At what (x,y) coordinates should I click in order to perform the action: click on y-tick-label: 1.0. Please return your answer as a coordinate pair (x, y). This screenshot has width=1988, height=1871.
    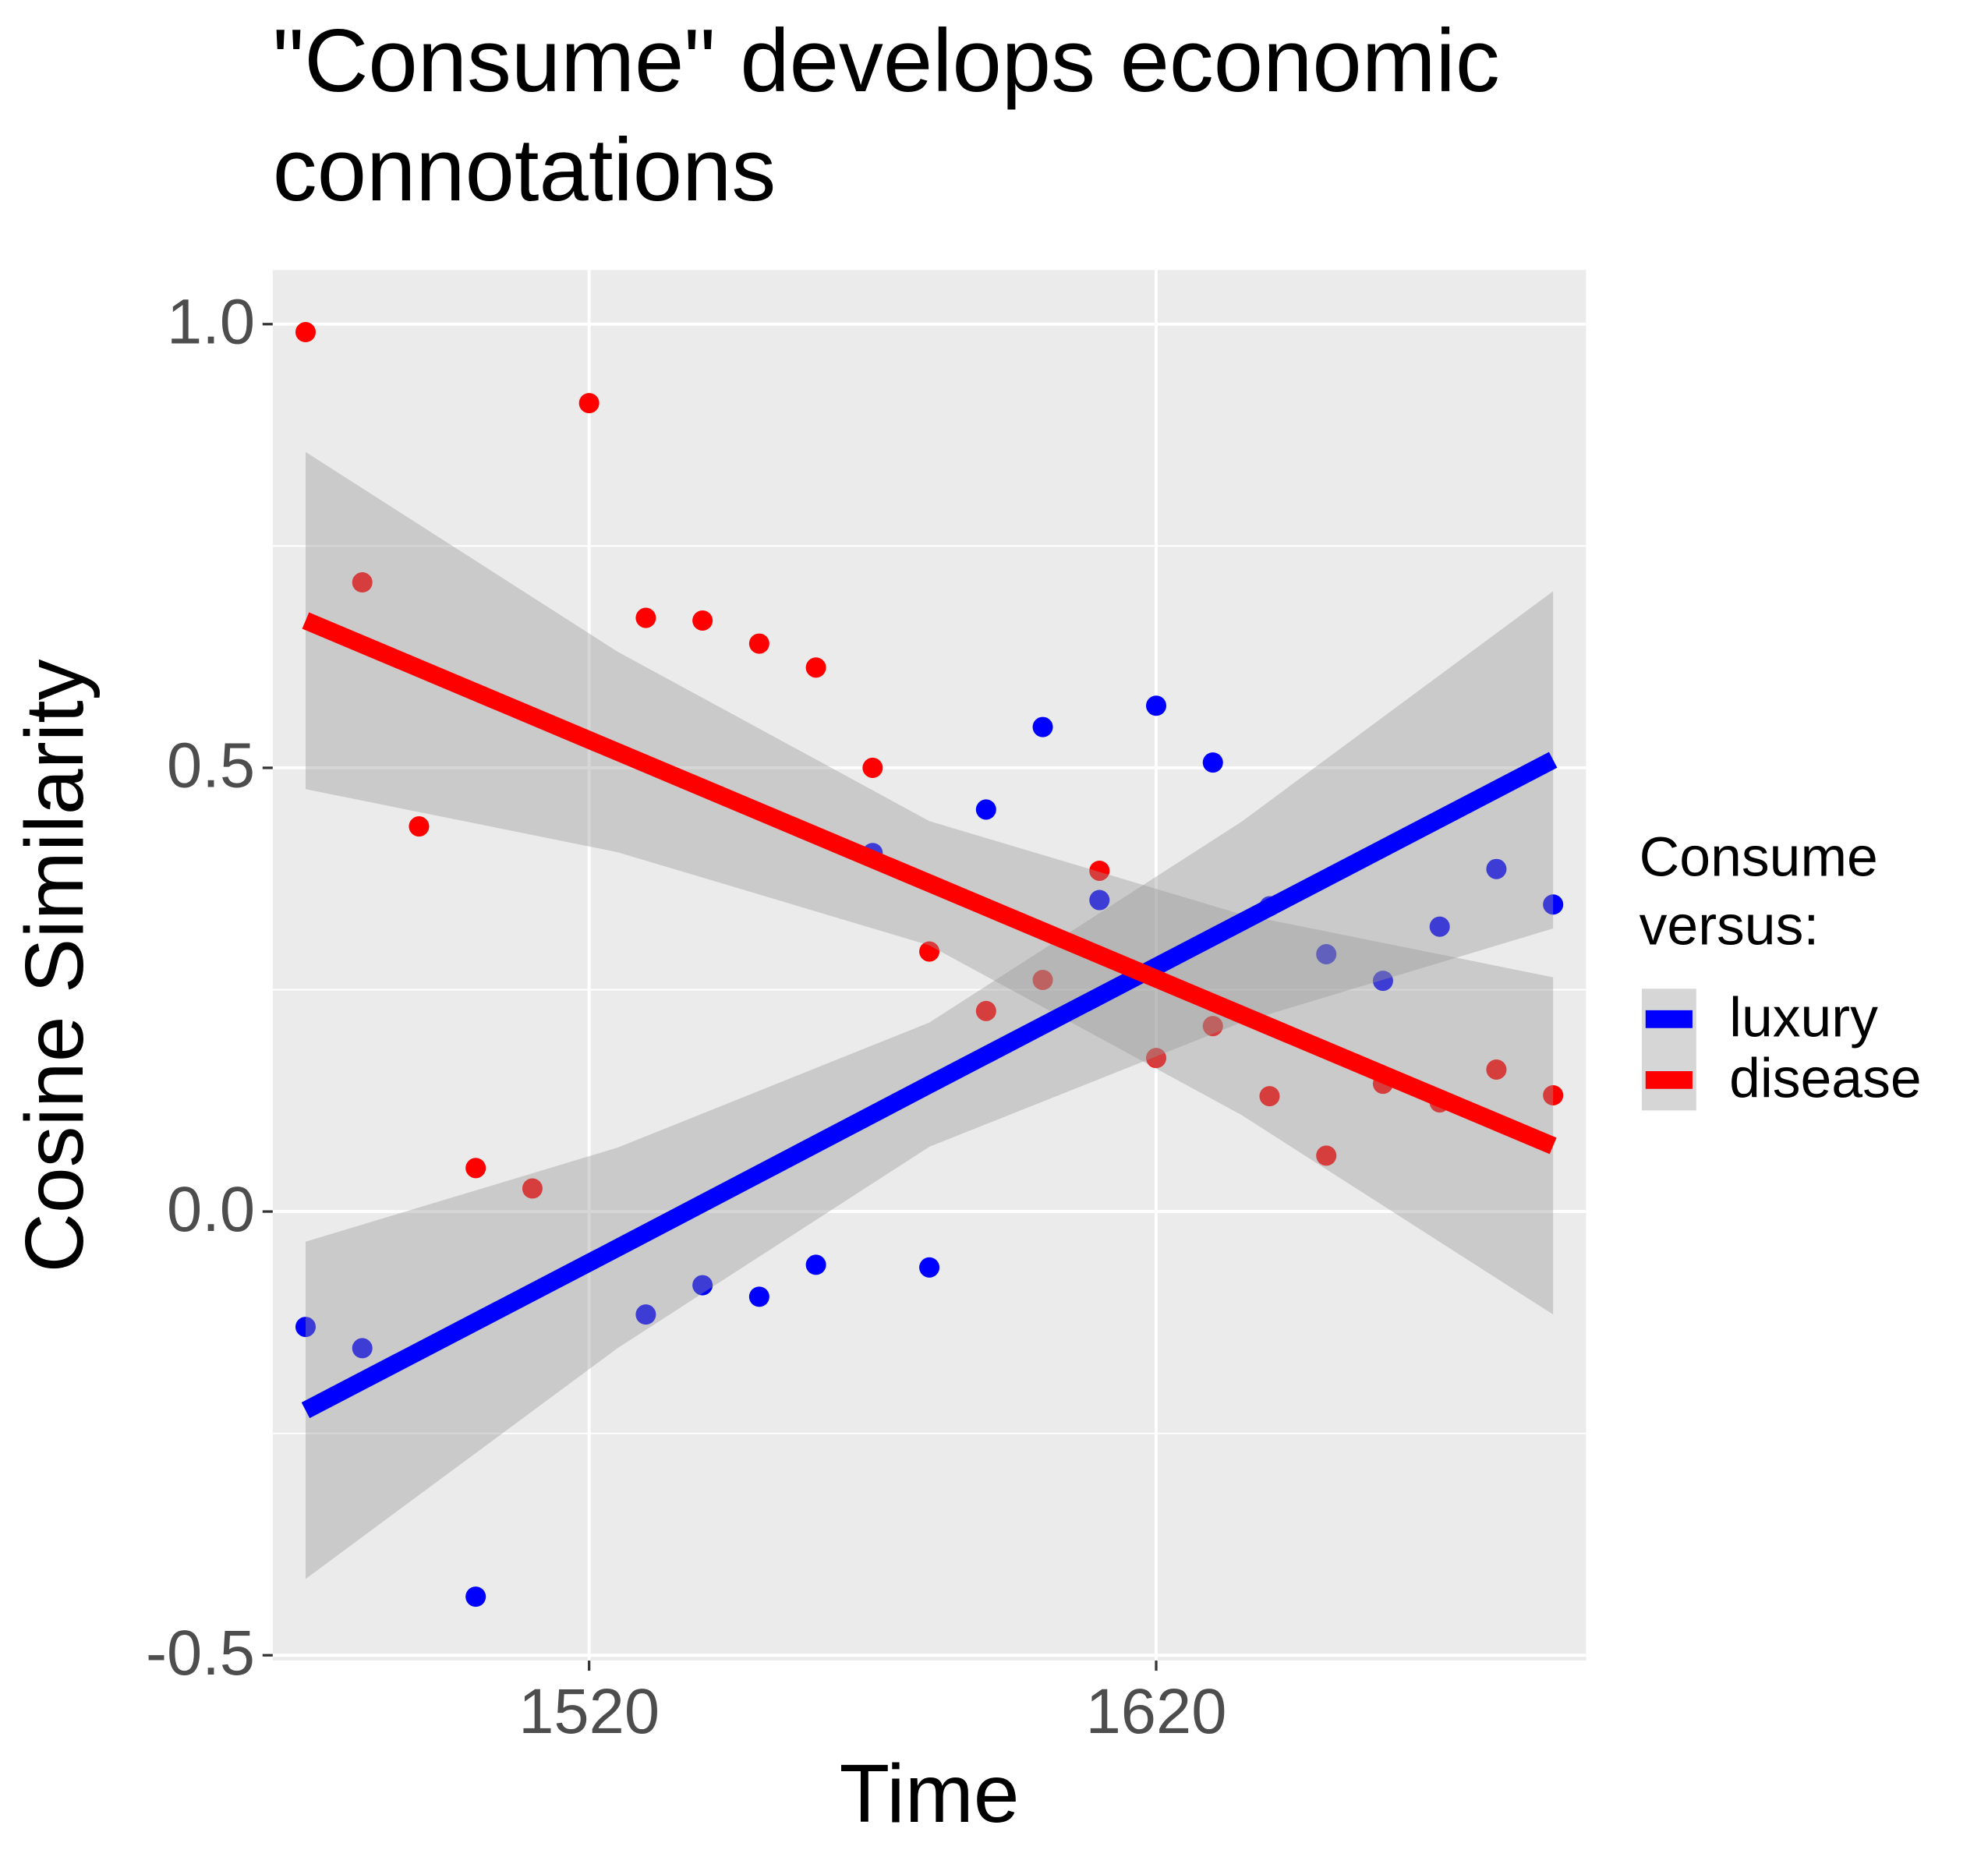
    Looking at the image, I should click on (211, 321).